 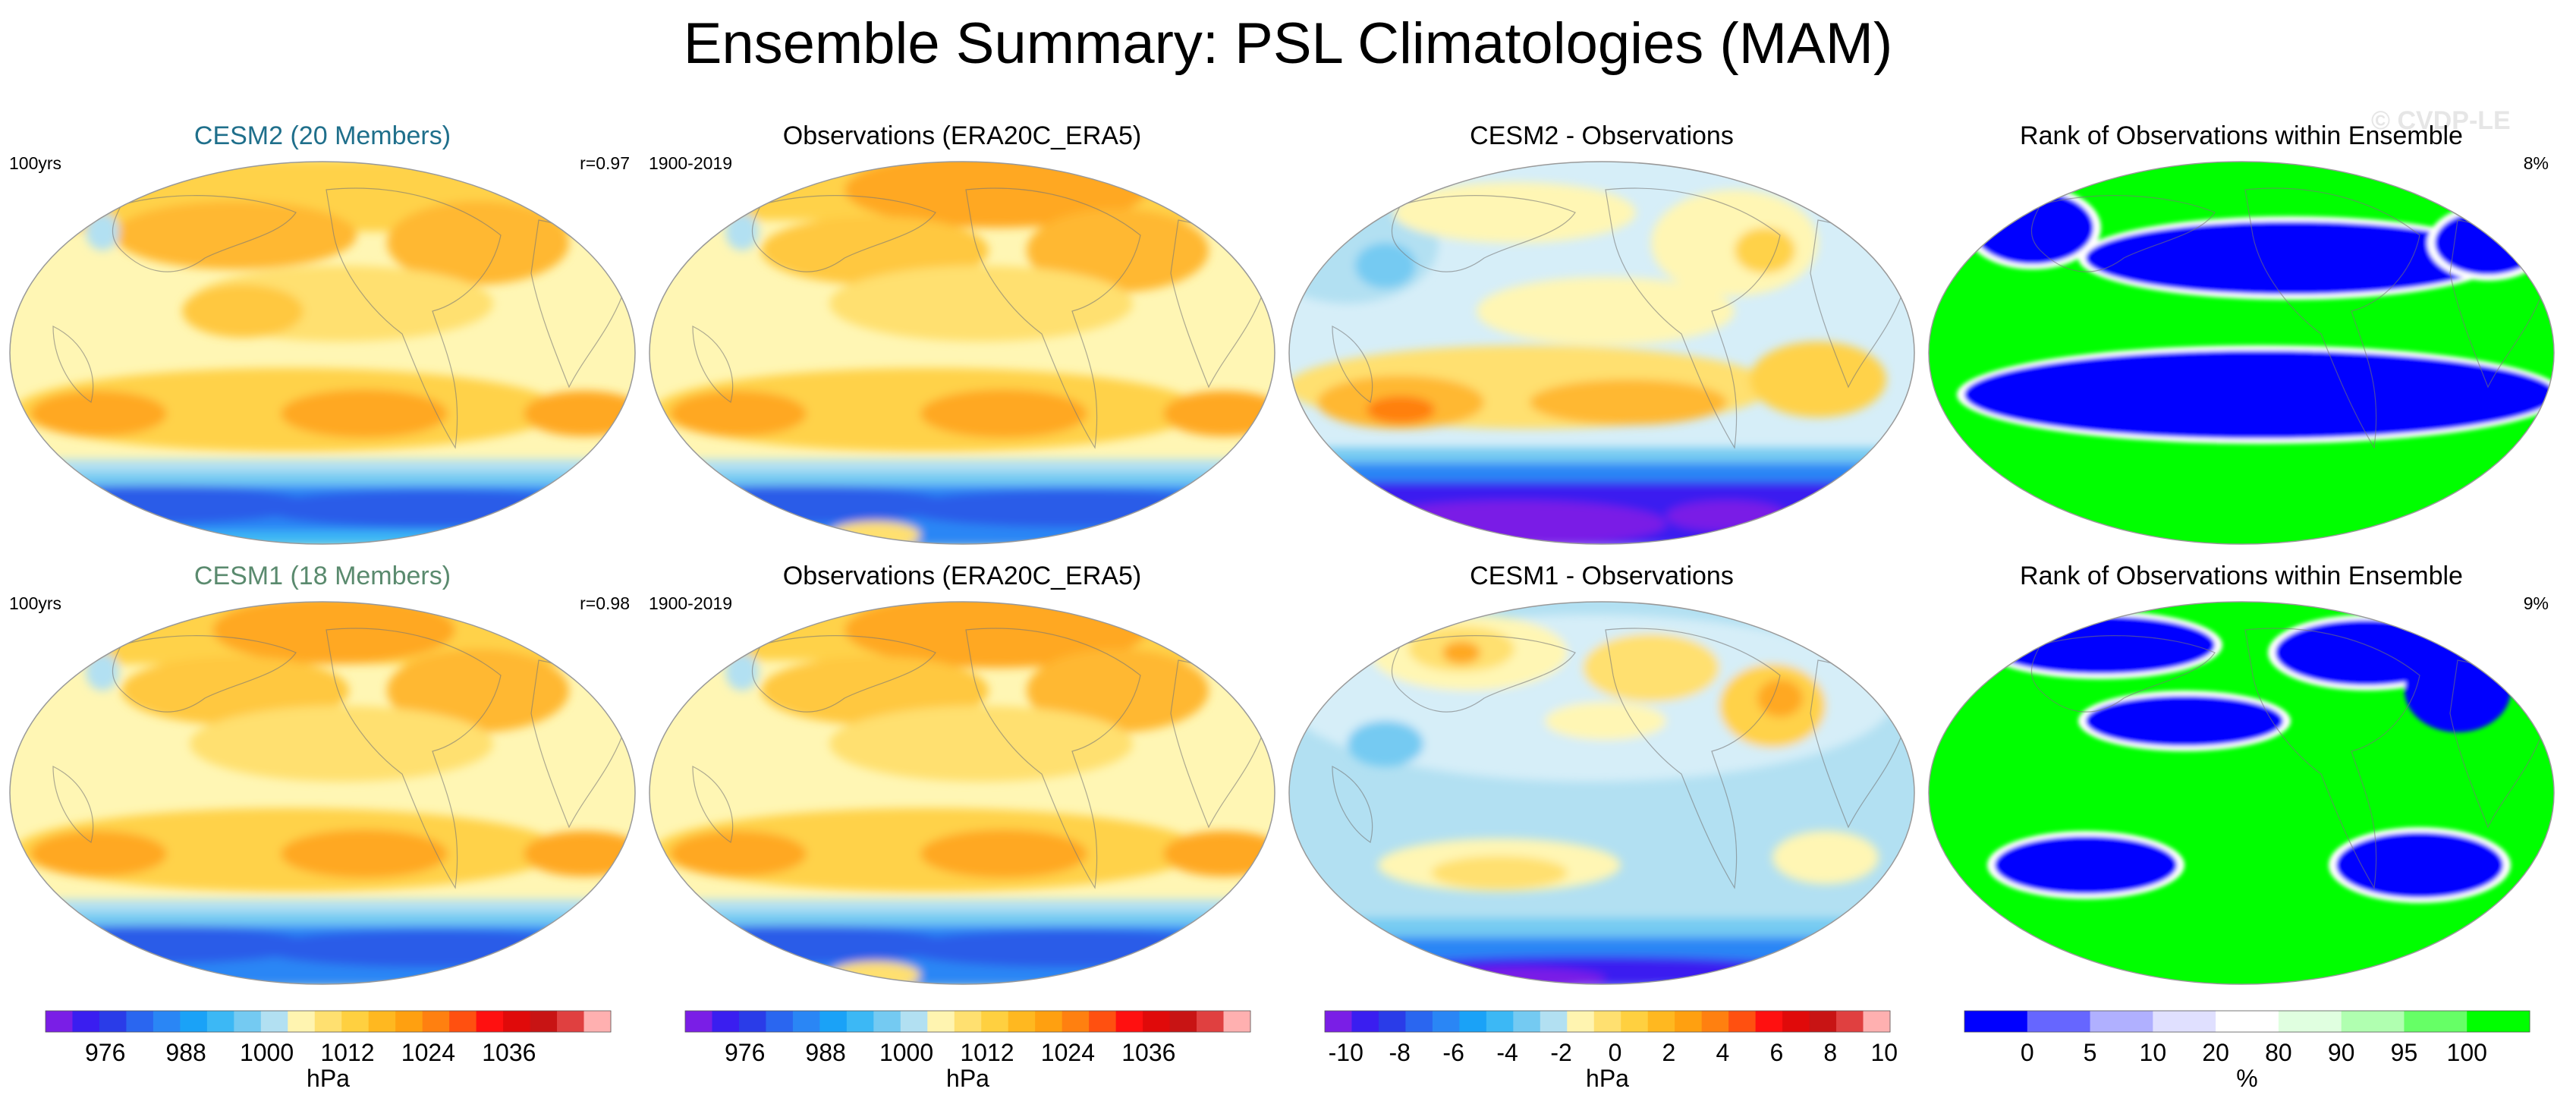 What do you see at coordinates (1602, 135) in the screenshot?
I see `panel-title: CESM2 - Observations` at bounding box center [1602, 135].